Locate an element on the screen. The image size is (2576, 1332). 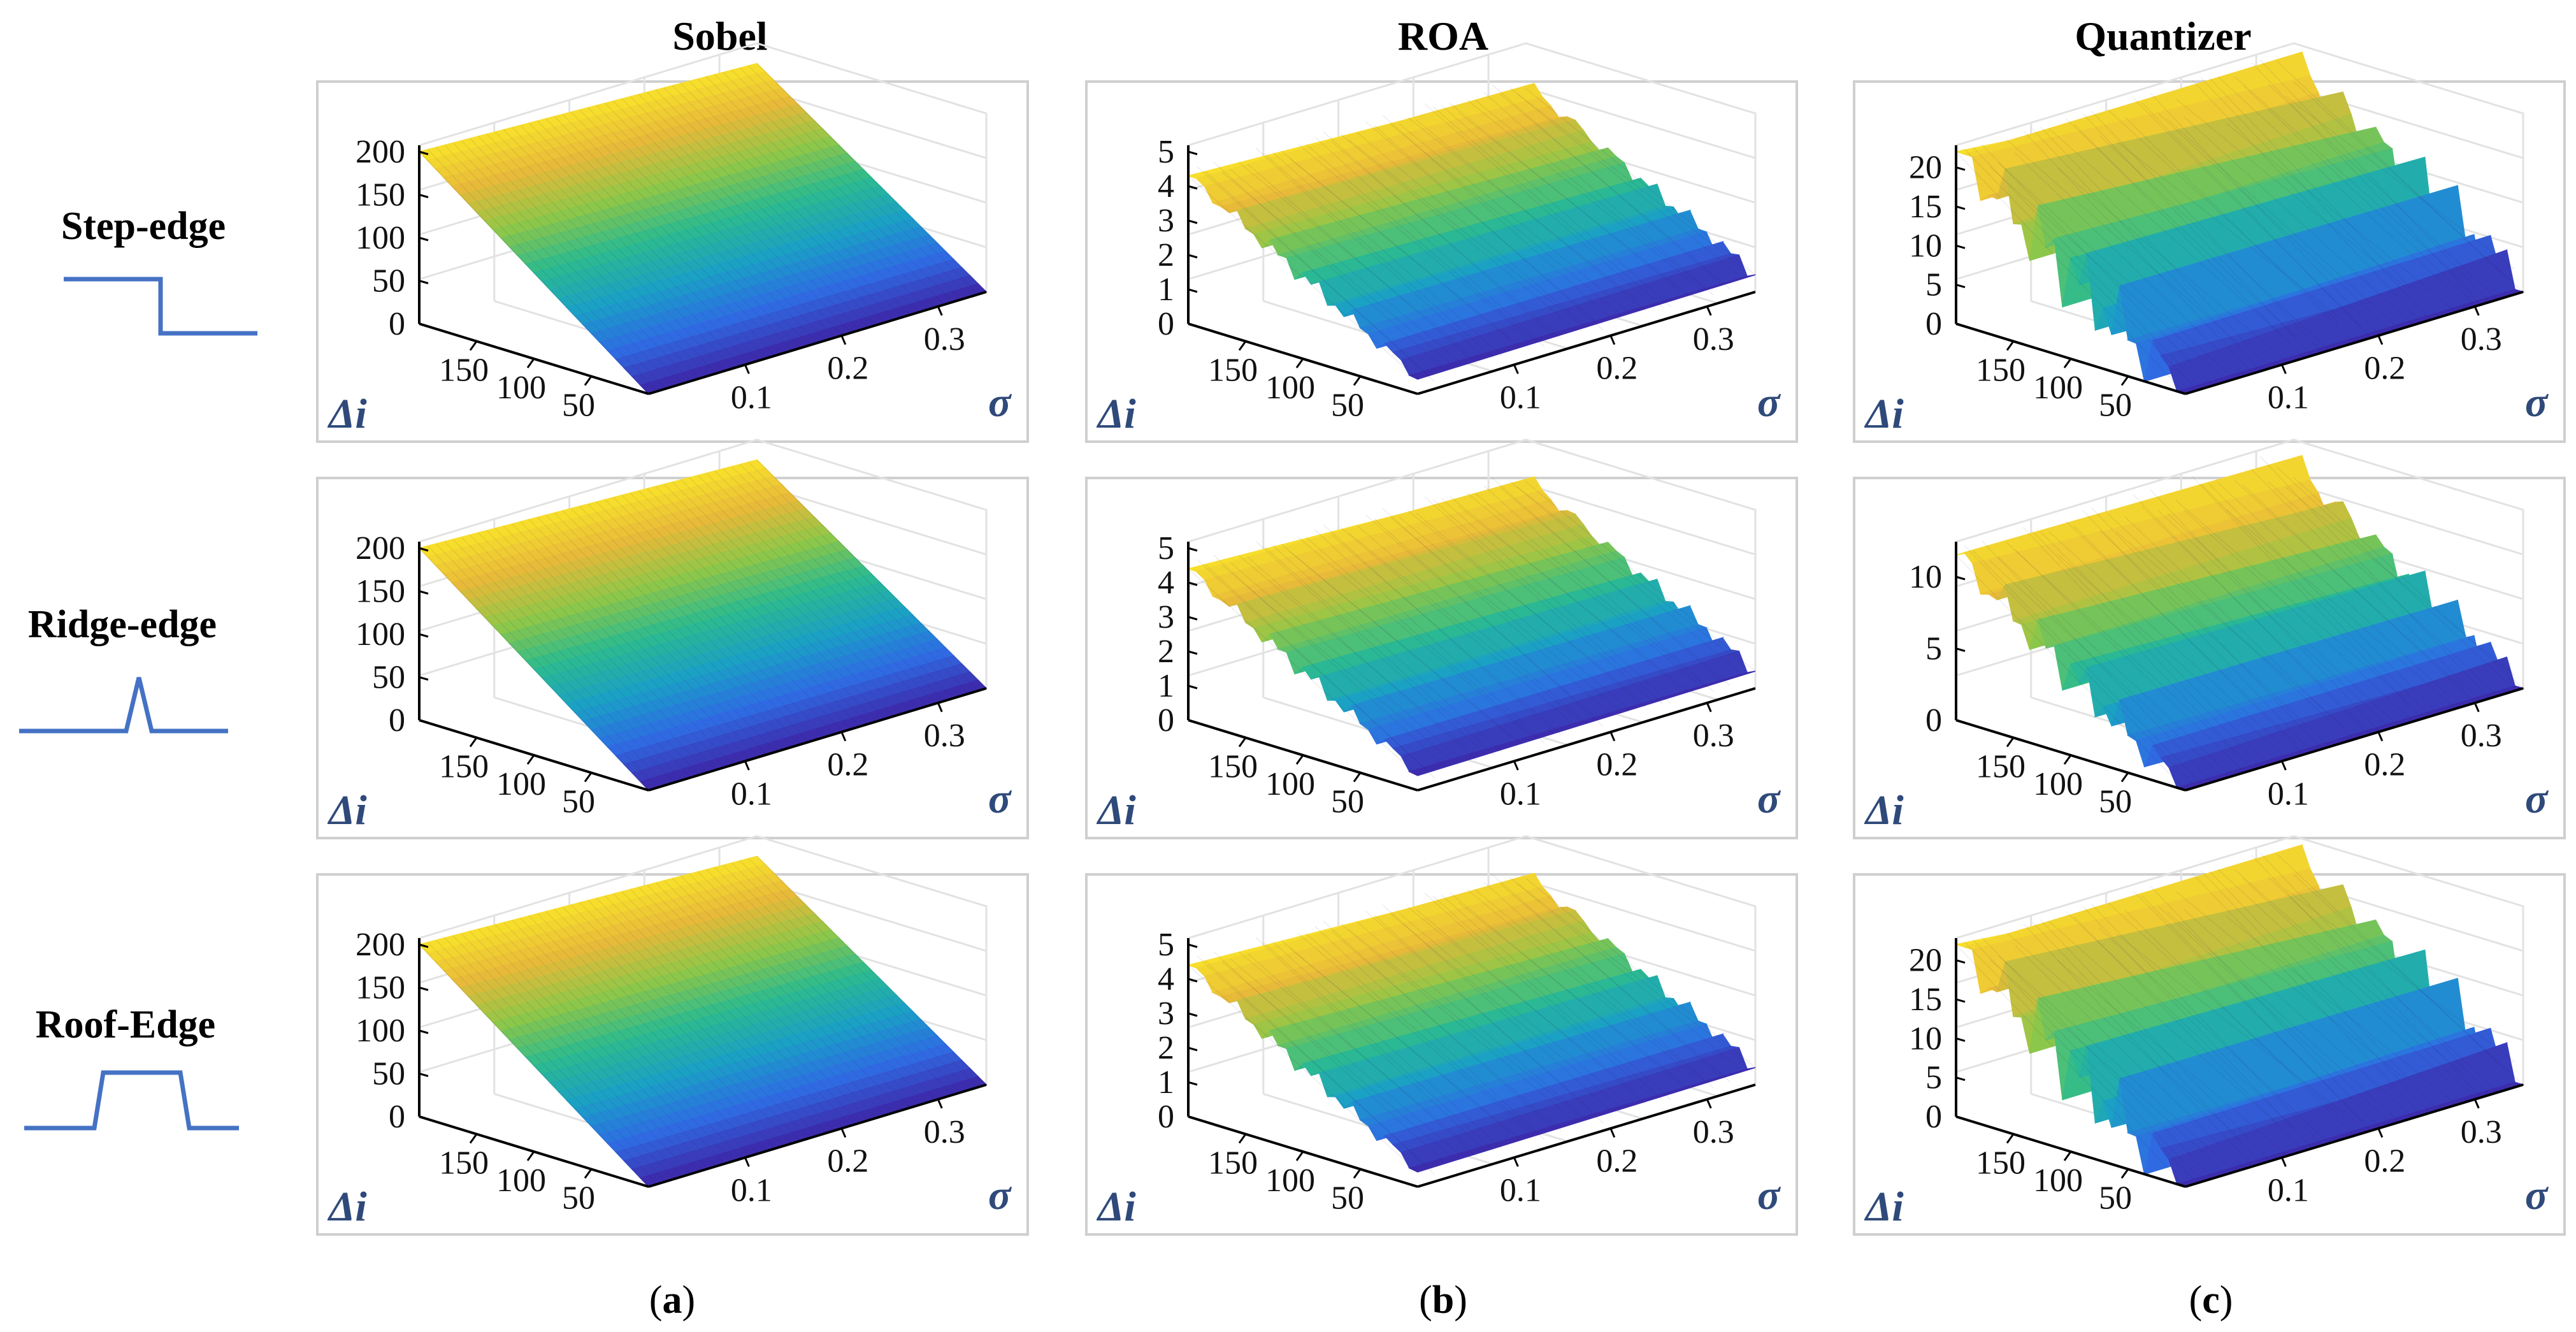
roof-edge-profile-icon is located at coordinates (131, 1100).